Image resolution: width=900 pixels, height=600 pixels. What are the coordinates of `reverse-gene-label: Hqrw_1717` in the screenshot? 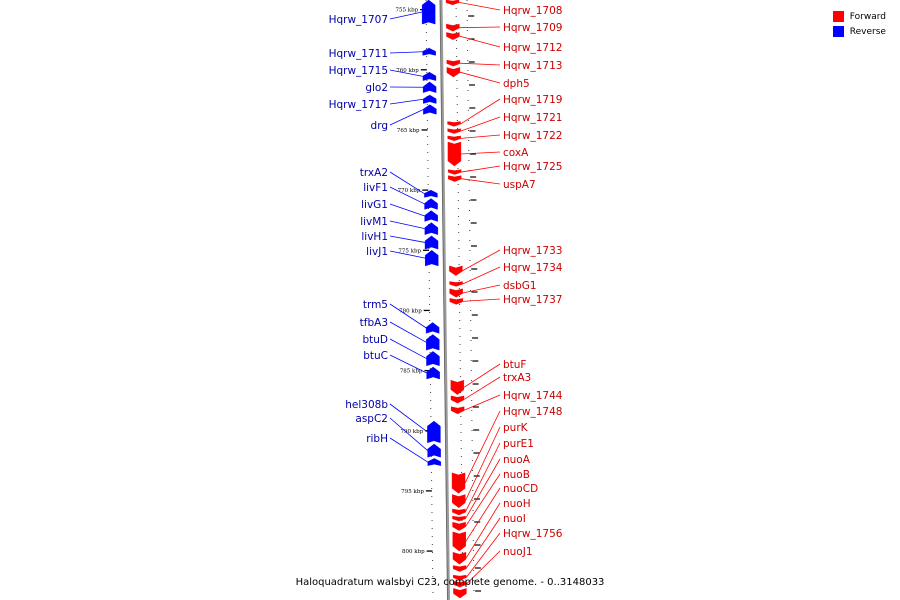 It's located at (358, 105).